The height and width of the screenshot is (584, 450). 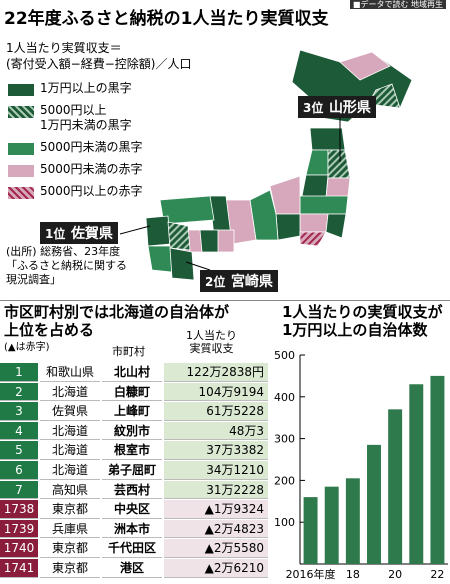 I want to click on table-cell: 1739, so click(x=19, y=529).